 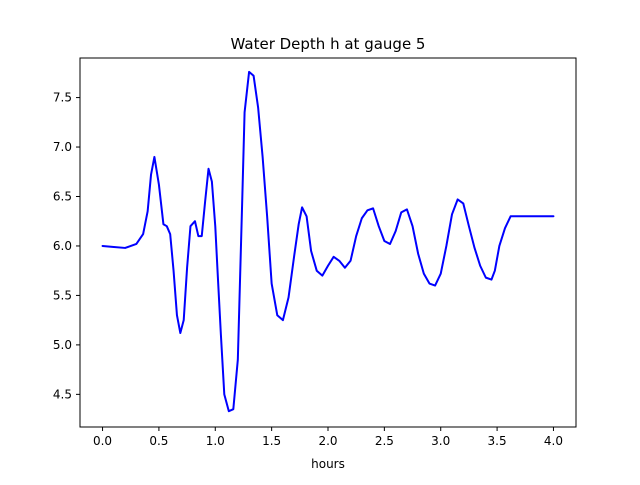 I want to click on x-tick-label: 1.5, so click(x=271, y=441).